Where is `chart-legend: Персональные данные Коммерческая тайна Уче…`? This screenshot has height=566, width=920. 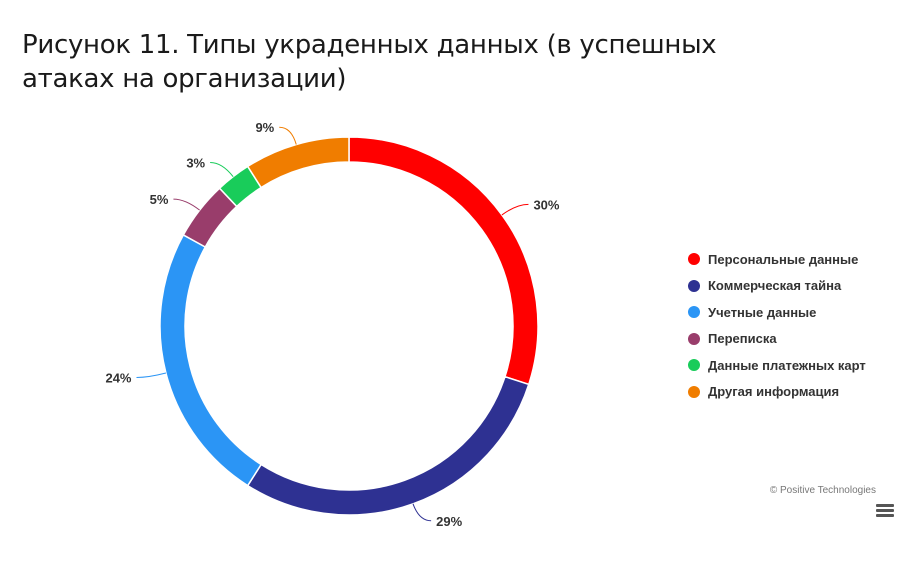
chart-legend: Персональные данные Коммерческая тайна Уче… is located at coordinates (777, 325).